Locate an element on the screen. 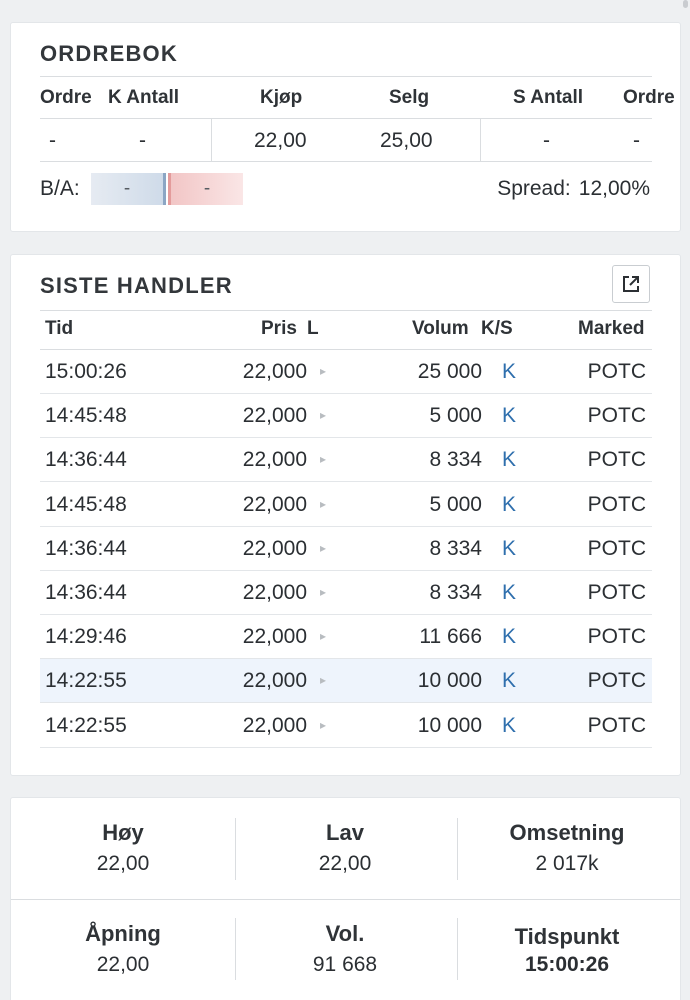 Image resolution: width=690 pixels, height=1000 pixels. stat-turnover-label: Omsetning is located at coordinates (567, 832).